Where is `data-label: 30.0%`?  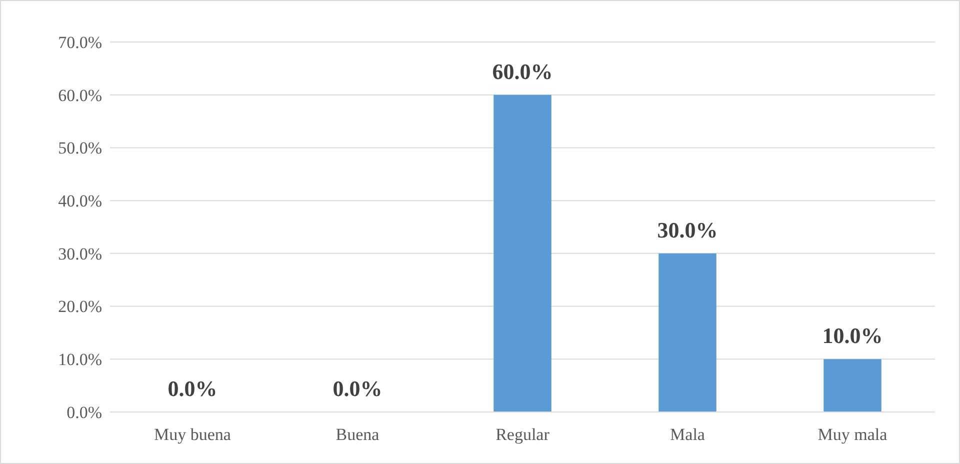
data-label: 30.0% is located at coordinates (687, 229).